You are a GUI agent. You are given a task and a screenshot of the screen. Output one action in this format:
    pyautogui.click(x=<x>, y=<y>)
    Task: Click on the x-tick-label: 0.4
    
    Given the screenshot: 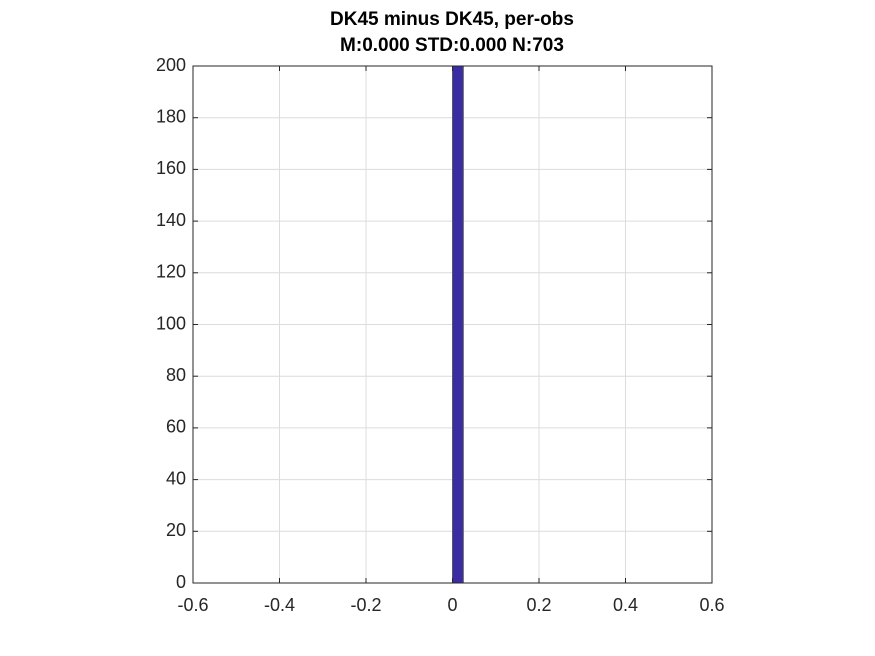 What is the action you would take?
    pyautogui.click(x=625, y=605)
    